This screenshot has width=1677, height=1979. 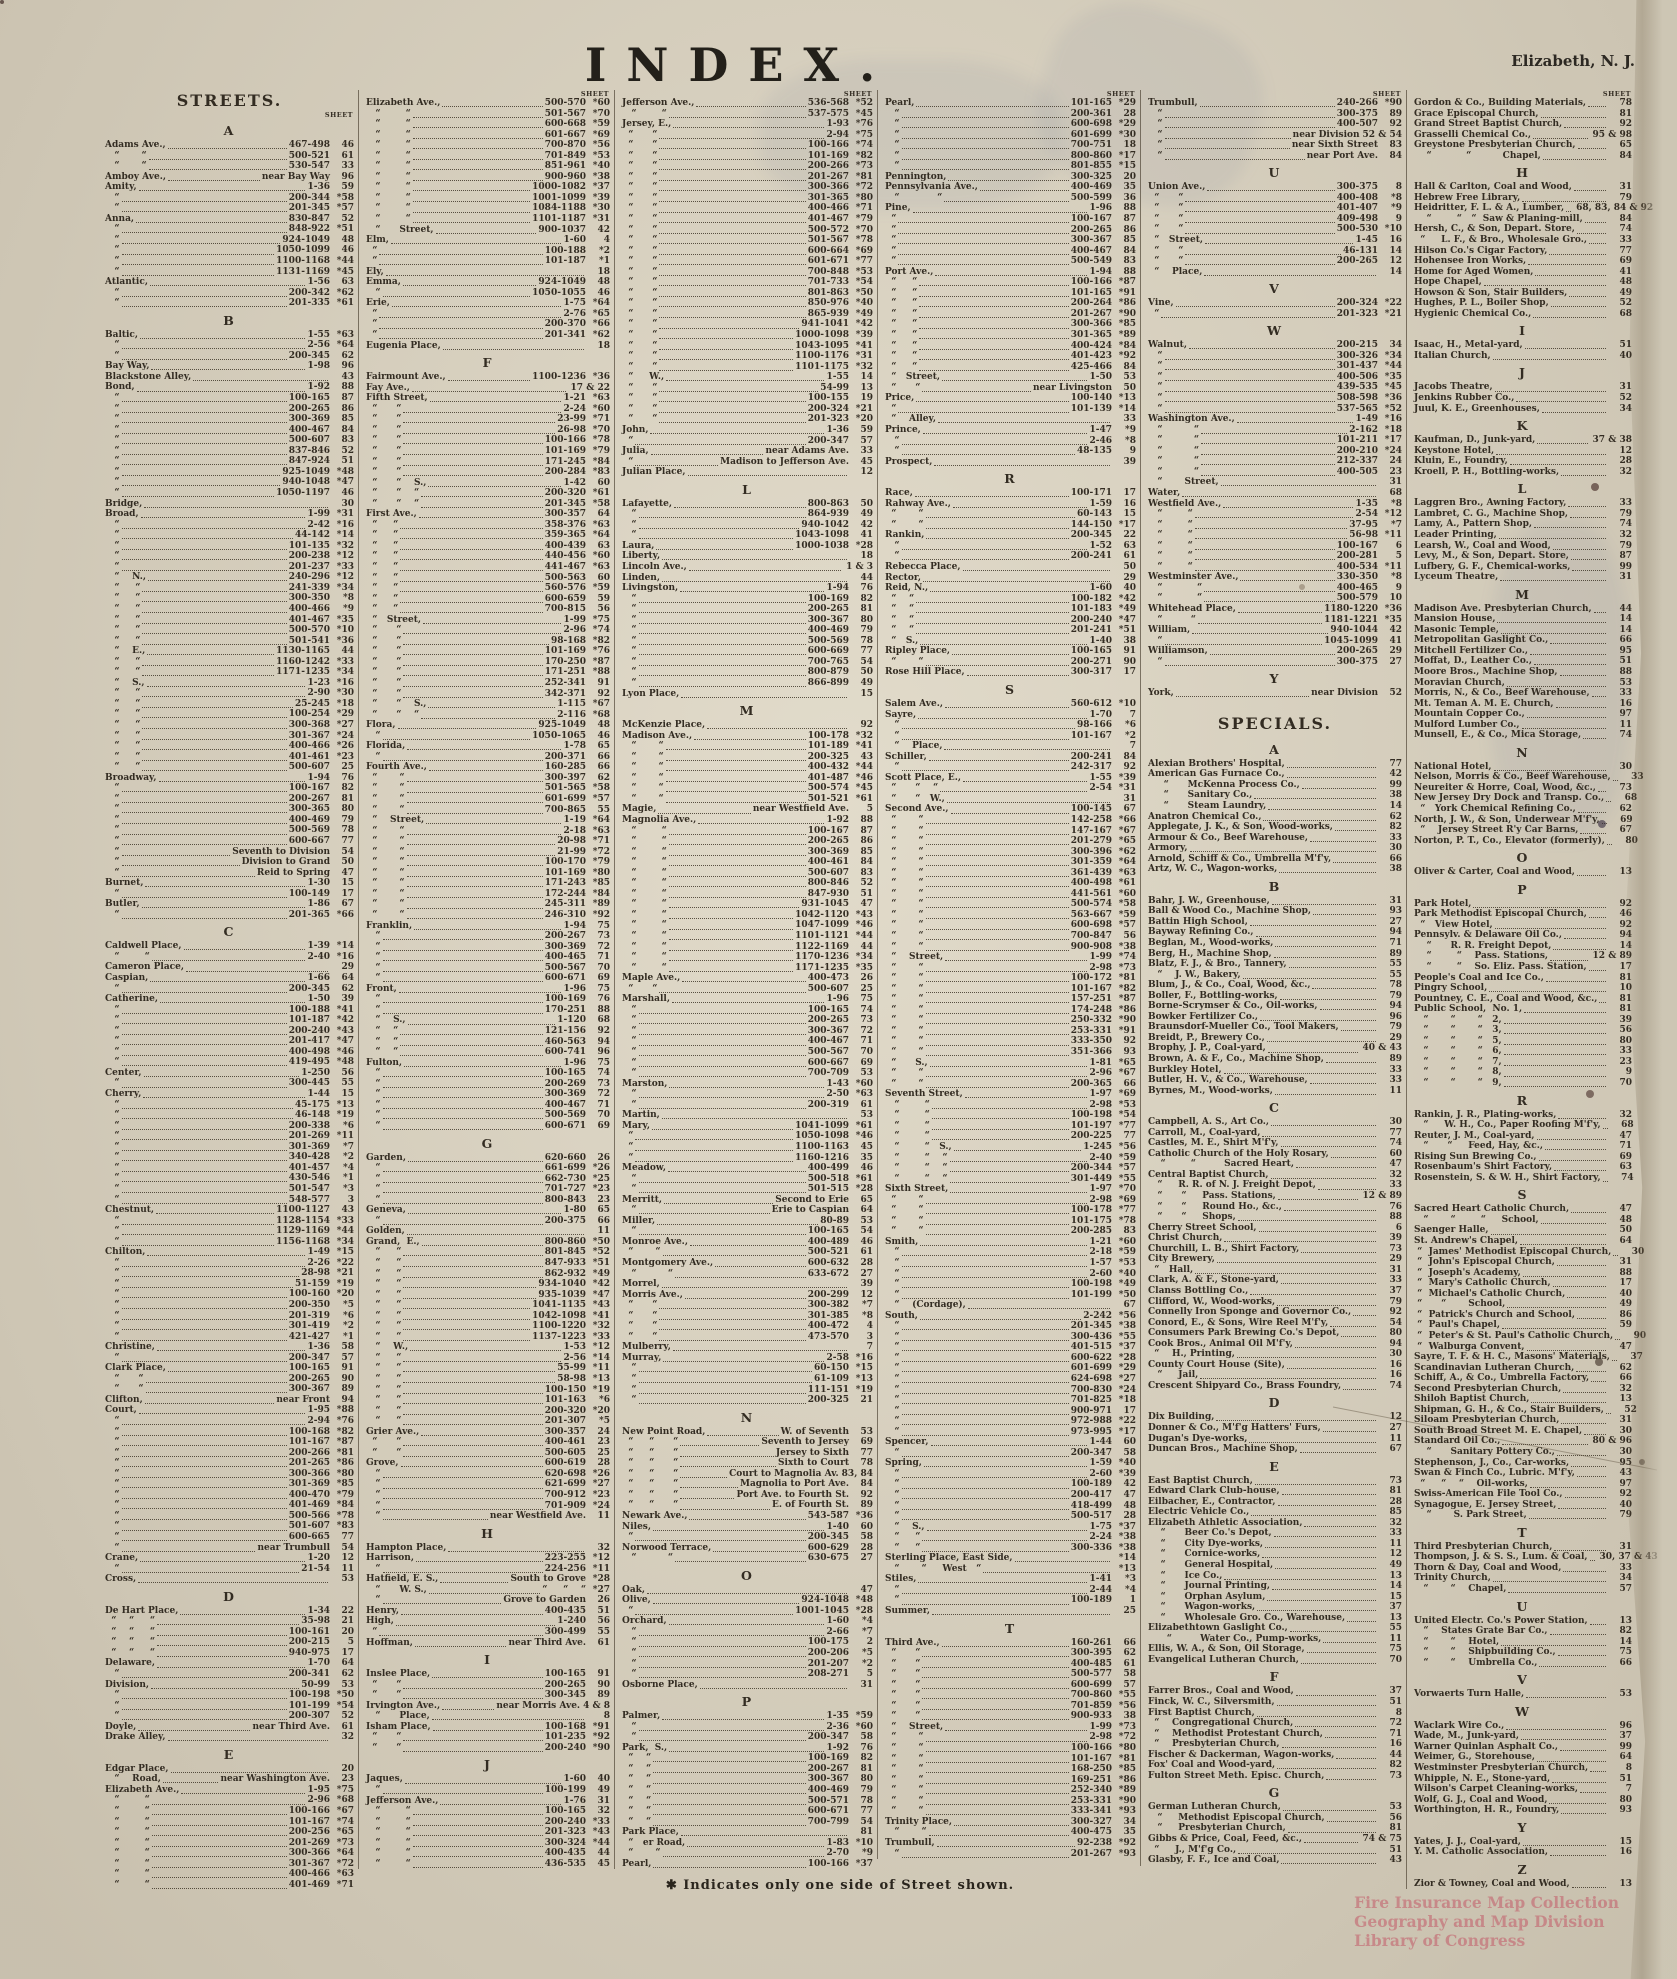 What do you see at coordinates (1091, 1758) in the screenshot?
I see `house-number-range: 101-167` at bounding box center [1091, 1758].